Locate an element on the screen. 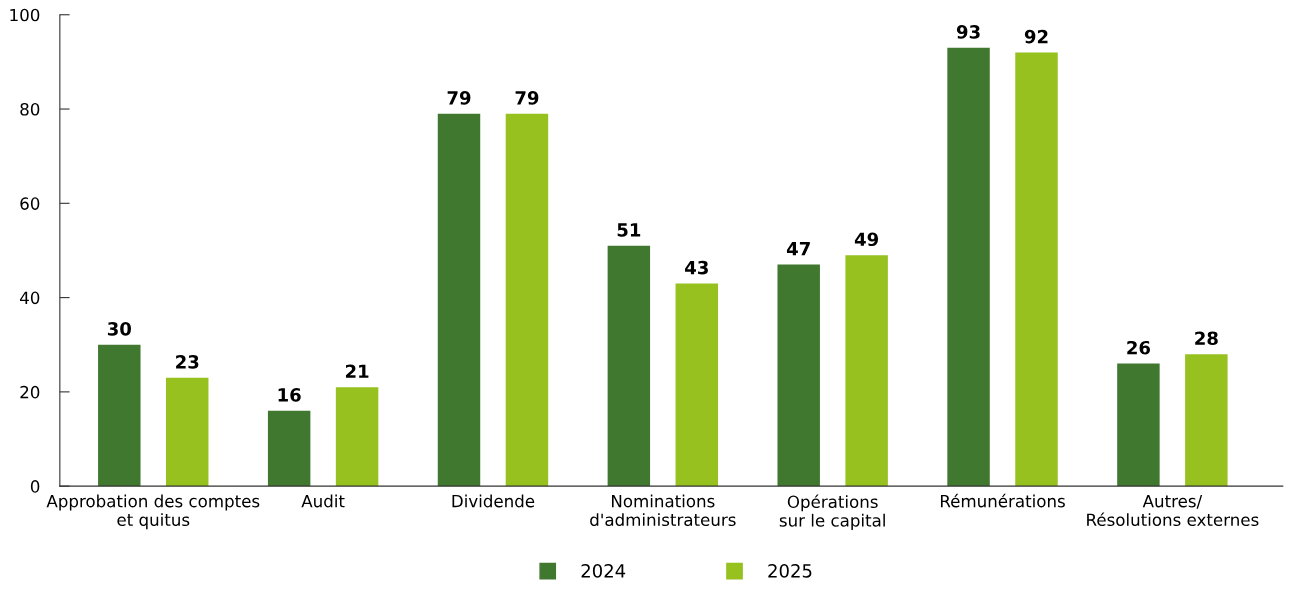 The height and width of the screenshot is (590, 1301). y-tick-label: 0 is located at coordinates (35, 486).